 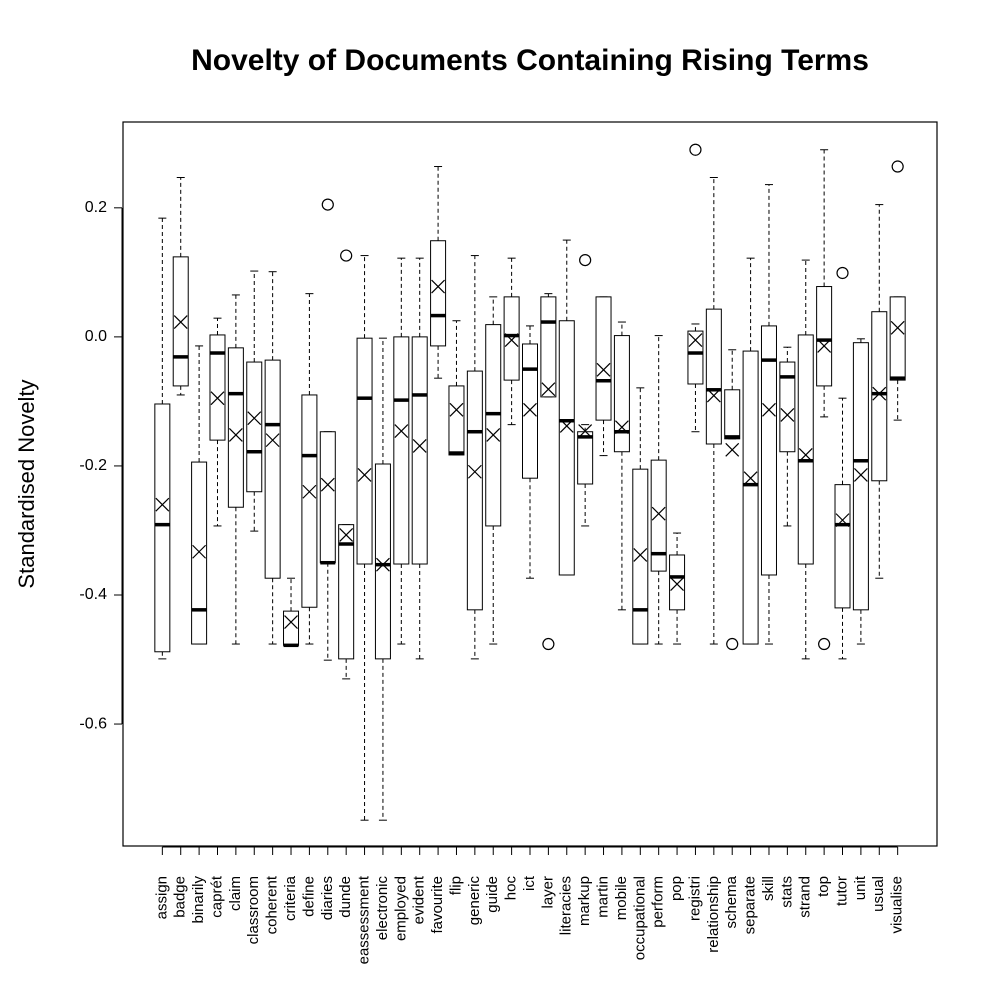 I want to click on x-tick-label: binarily, so click(x=198, y=900).